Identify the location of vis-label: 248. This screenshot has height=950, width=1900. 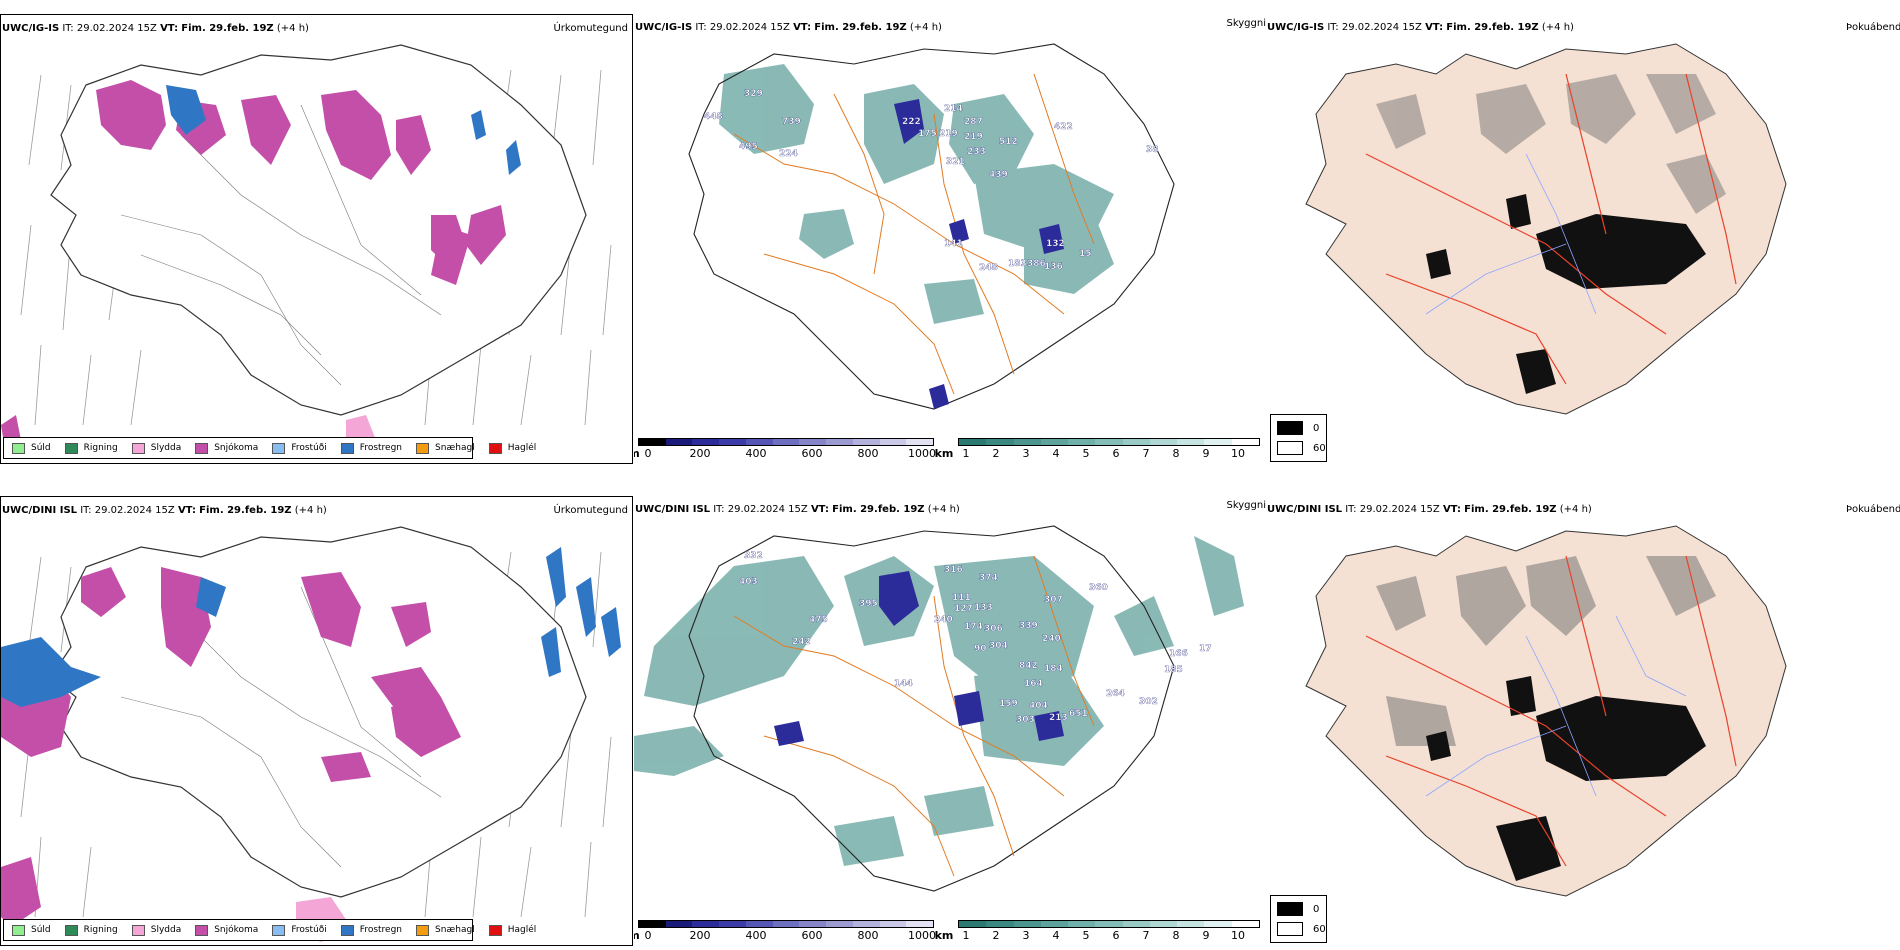
(988, 268).